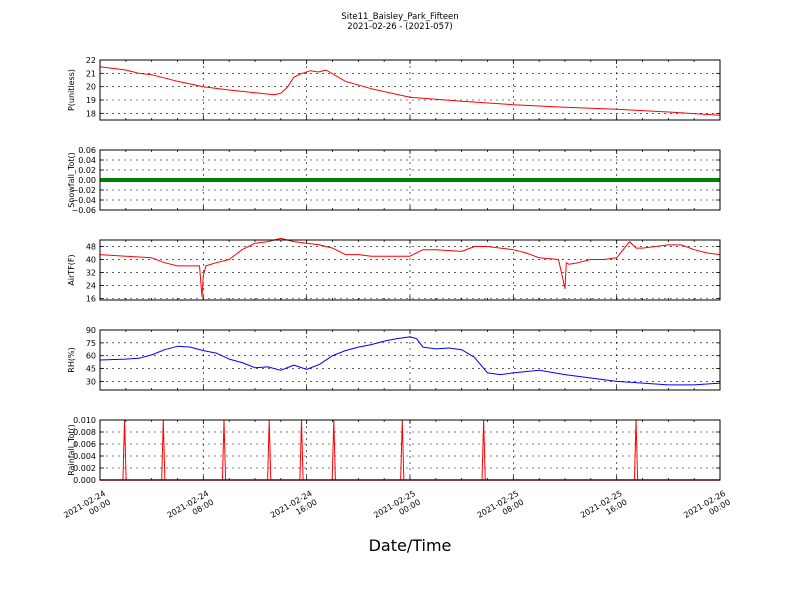  What do you see at coordinates (399, 27) in the screenshot?
I see `chart-subtitle: 2021-02-26 - (2021-057)` at bounding box center [399, 27].